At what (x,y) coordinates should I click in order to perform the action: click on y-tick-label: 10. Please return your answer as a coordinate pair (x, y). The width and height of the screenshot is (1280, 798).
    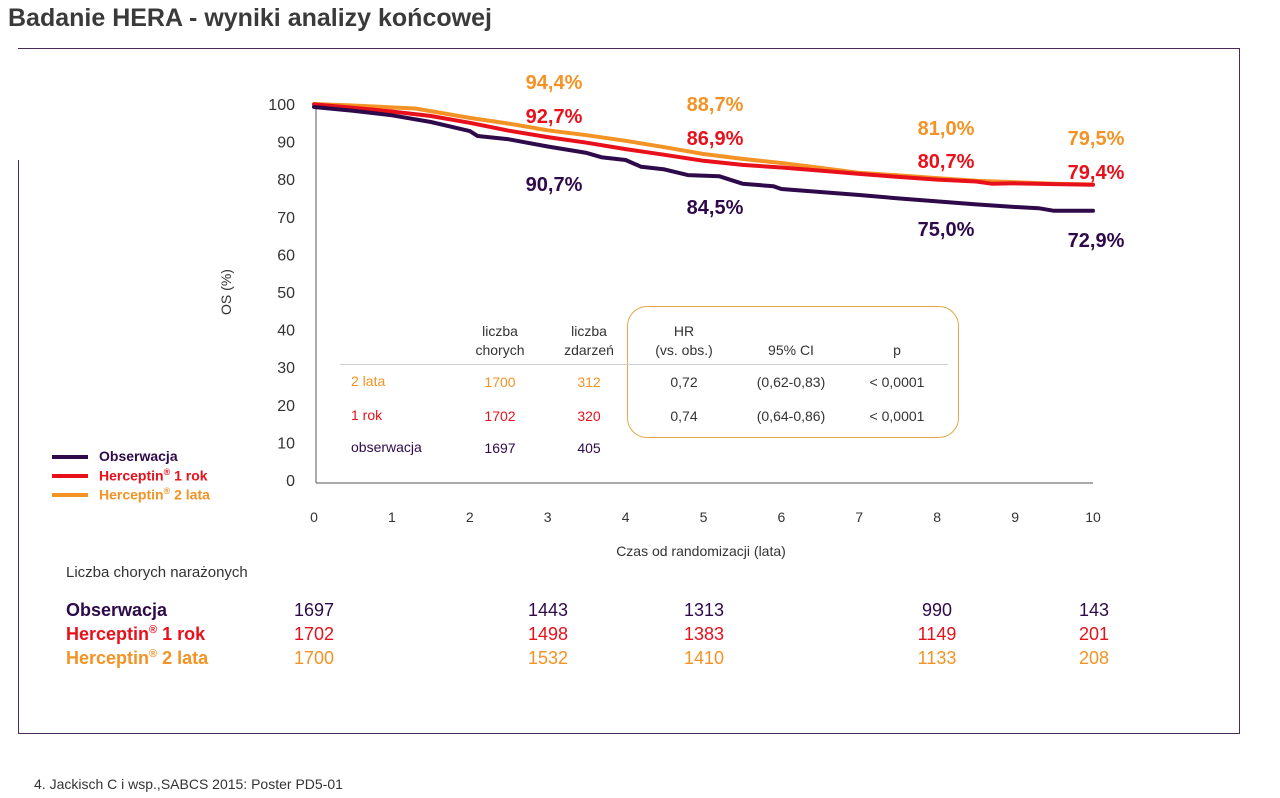
    Looking at the image, I should click on (286, 443).